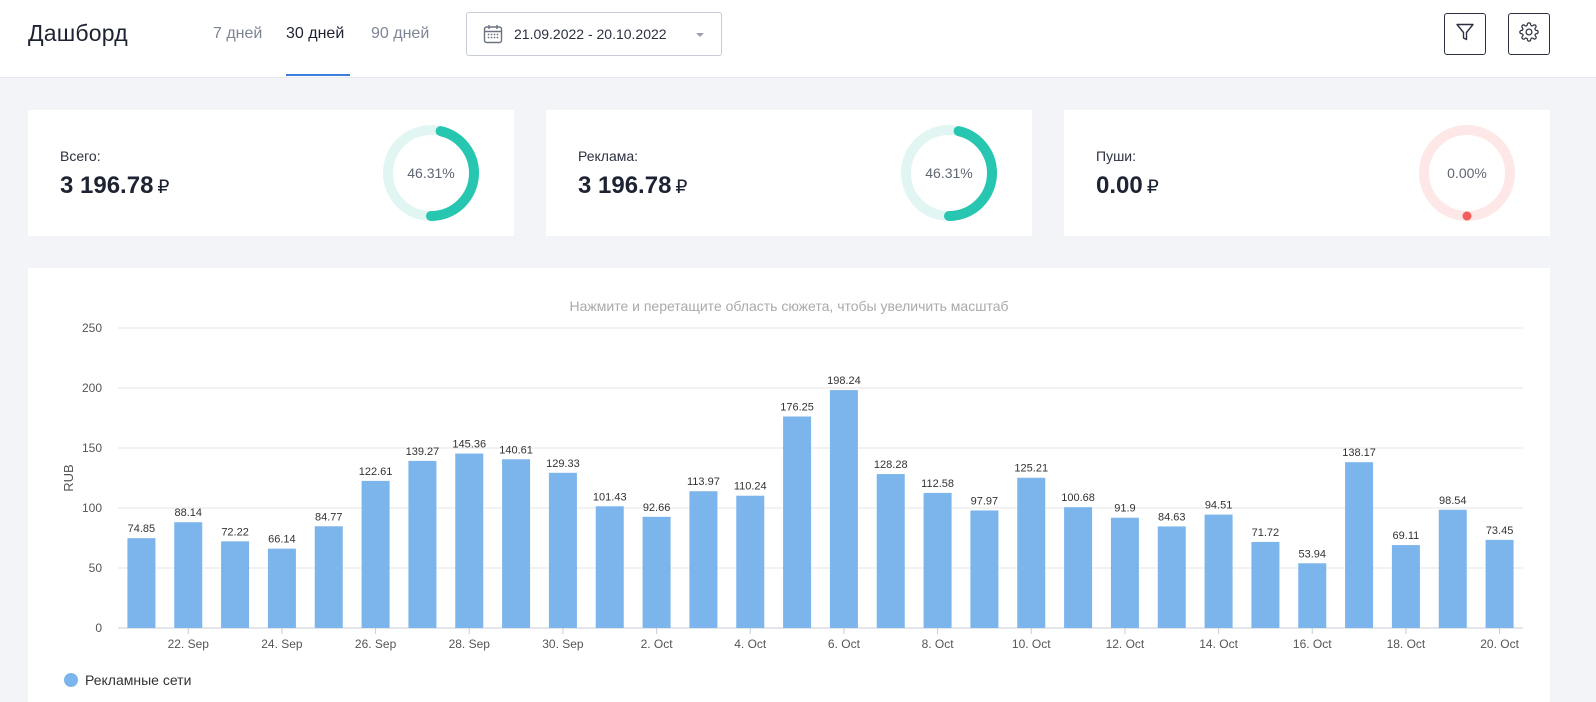 Image resolution: width=1596 pixels, height=702 pixels. Describe the element at coordinates (590, 34) in the screenshot. I see `date-range-value: 21.09.2022 - 20.10.2022` at that location.